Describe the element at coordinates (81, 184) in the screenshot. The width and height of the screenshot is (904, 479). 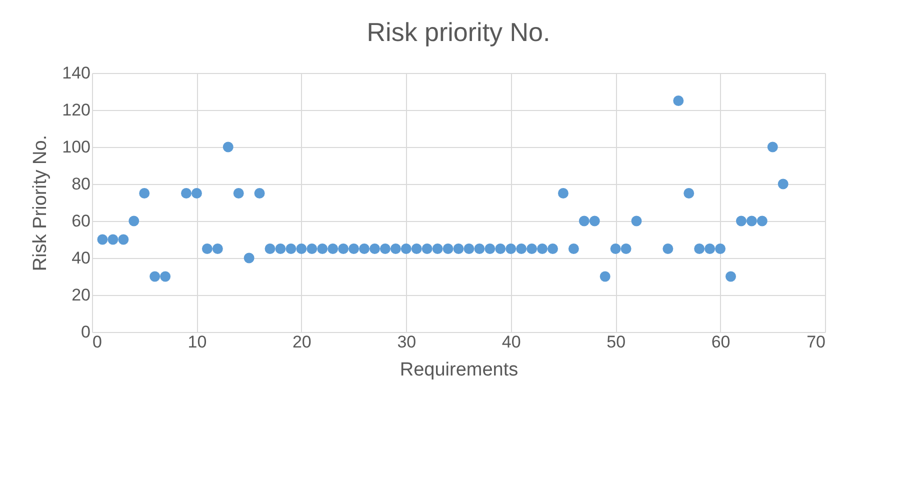
I see `y-tick-label: 80` at that location.